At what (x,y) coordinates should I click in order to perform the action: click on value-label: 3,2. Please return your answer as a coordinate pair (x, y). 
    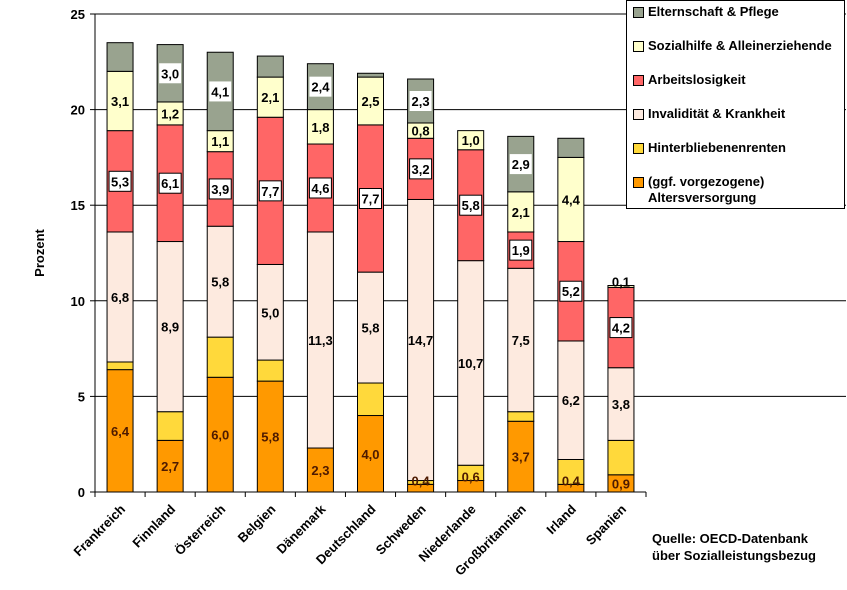
    Looking at the image, I should click on (421, 169).